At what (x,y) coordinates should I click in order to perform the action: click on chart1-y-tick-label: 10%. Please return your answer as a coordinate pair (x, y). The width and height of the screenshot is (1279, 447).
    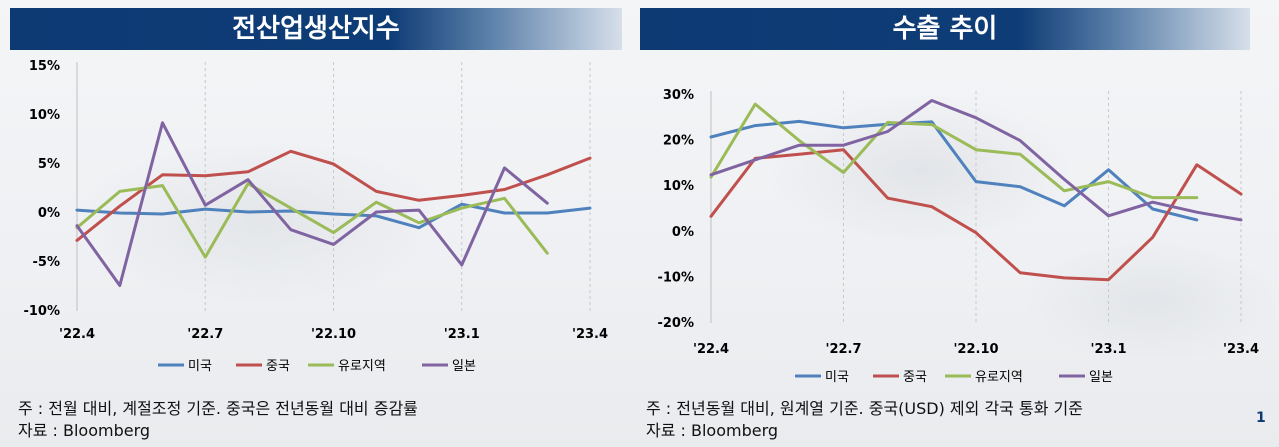
    Looking at the image, I should click on (44, 115).